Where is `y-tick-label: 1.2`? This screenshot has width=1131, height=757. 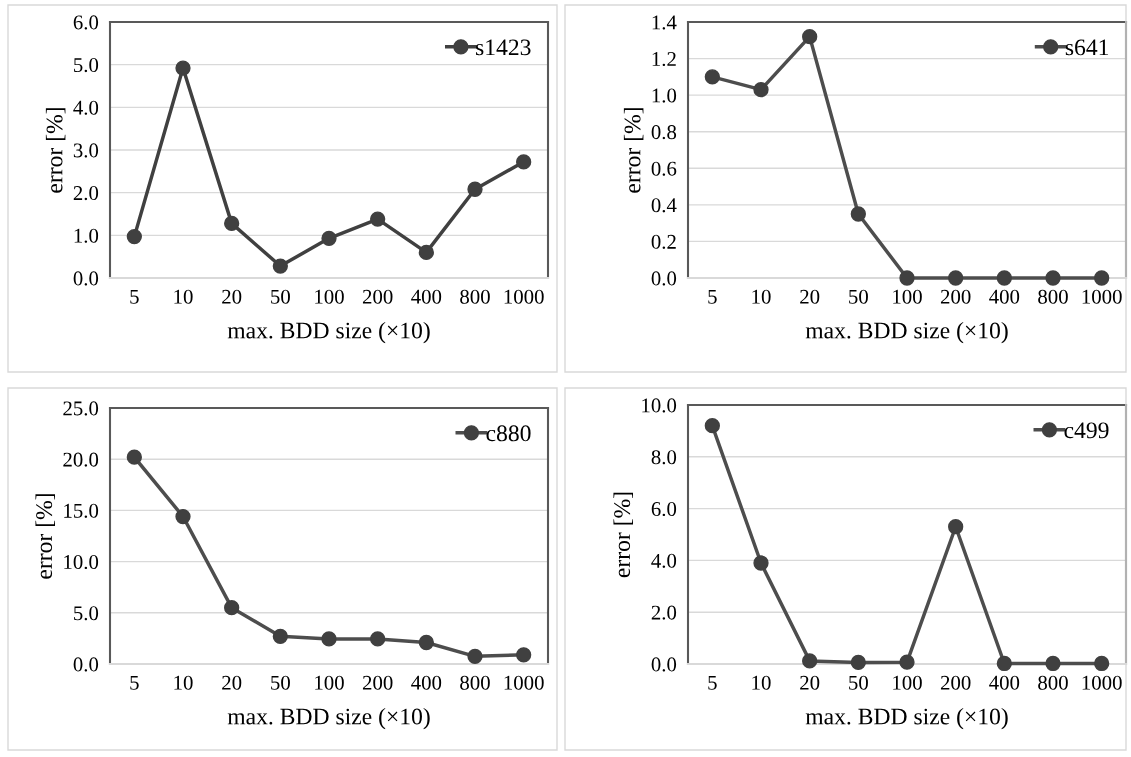
y-tick-label: 1.2 is located at coordinates (664, 59).